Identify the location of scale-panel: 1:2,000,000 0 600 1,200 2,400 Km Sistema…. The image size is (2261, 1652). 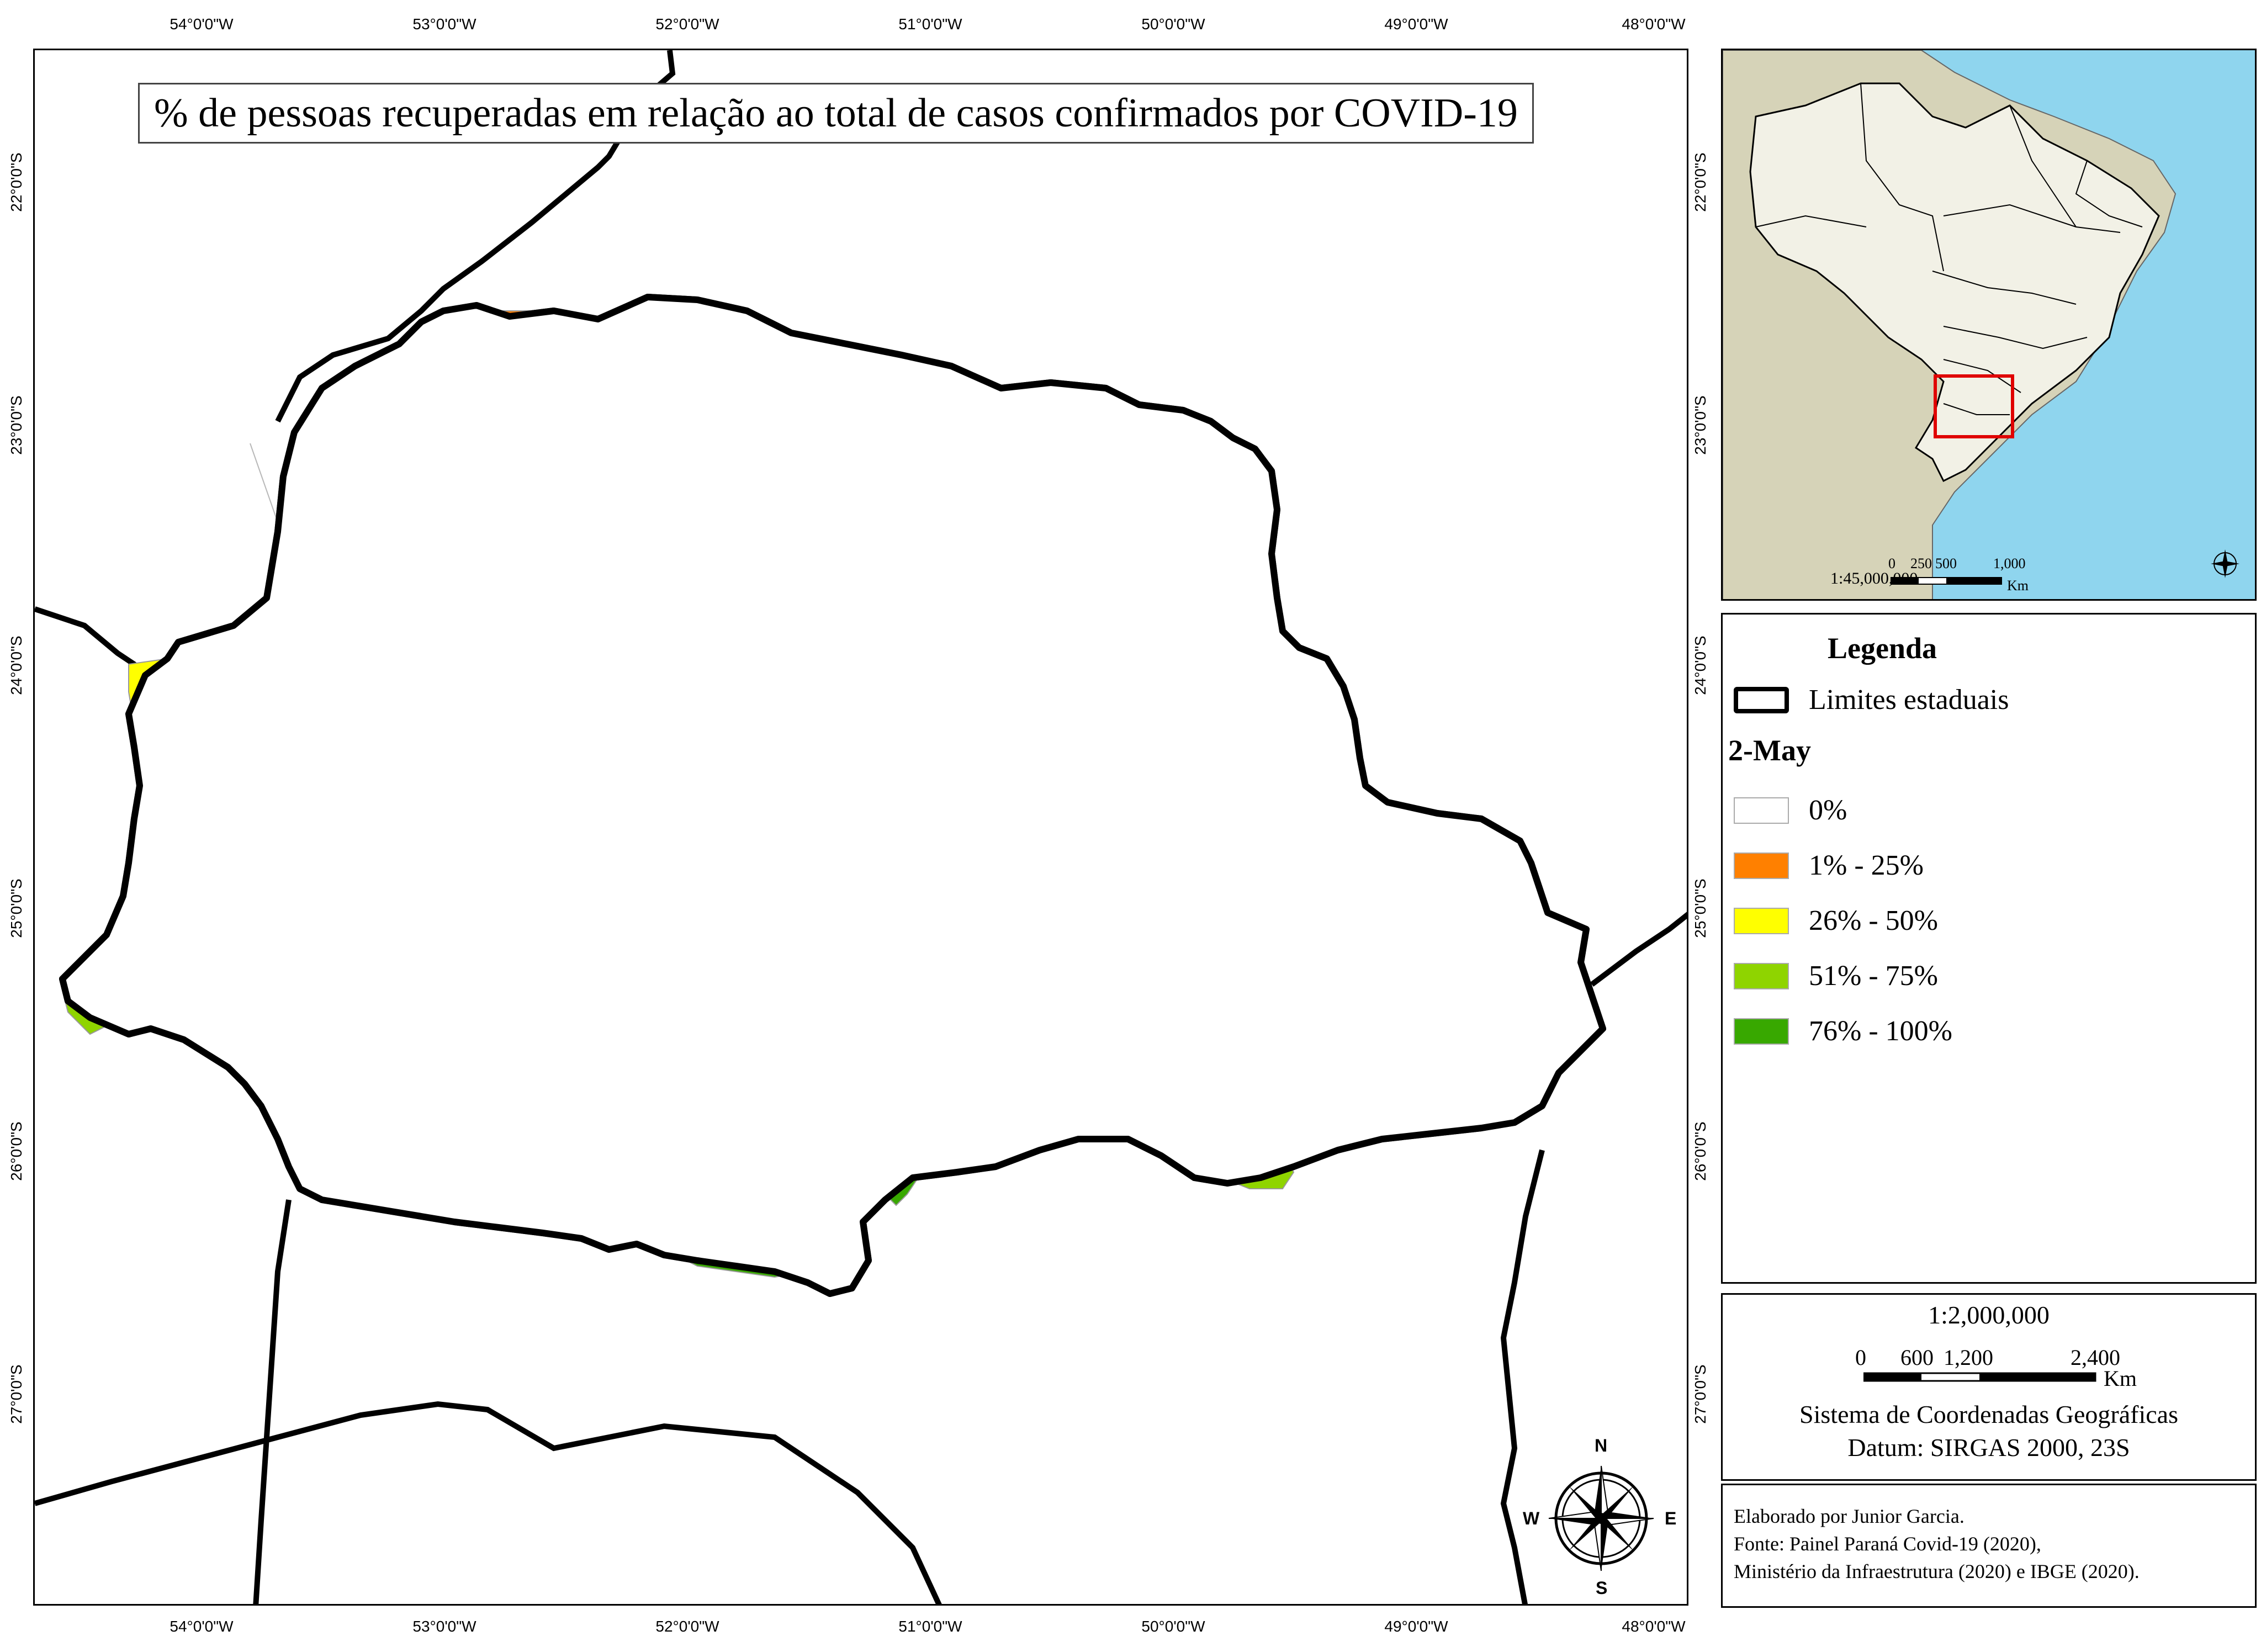
(1989, 1387).